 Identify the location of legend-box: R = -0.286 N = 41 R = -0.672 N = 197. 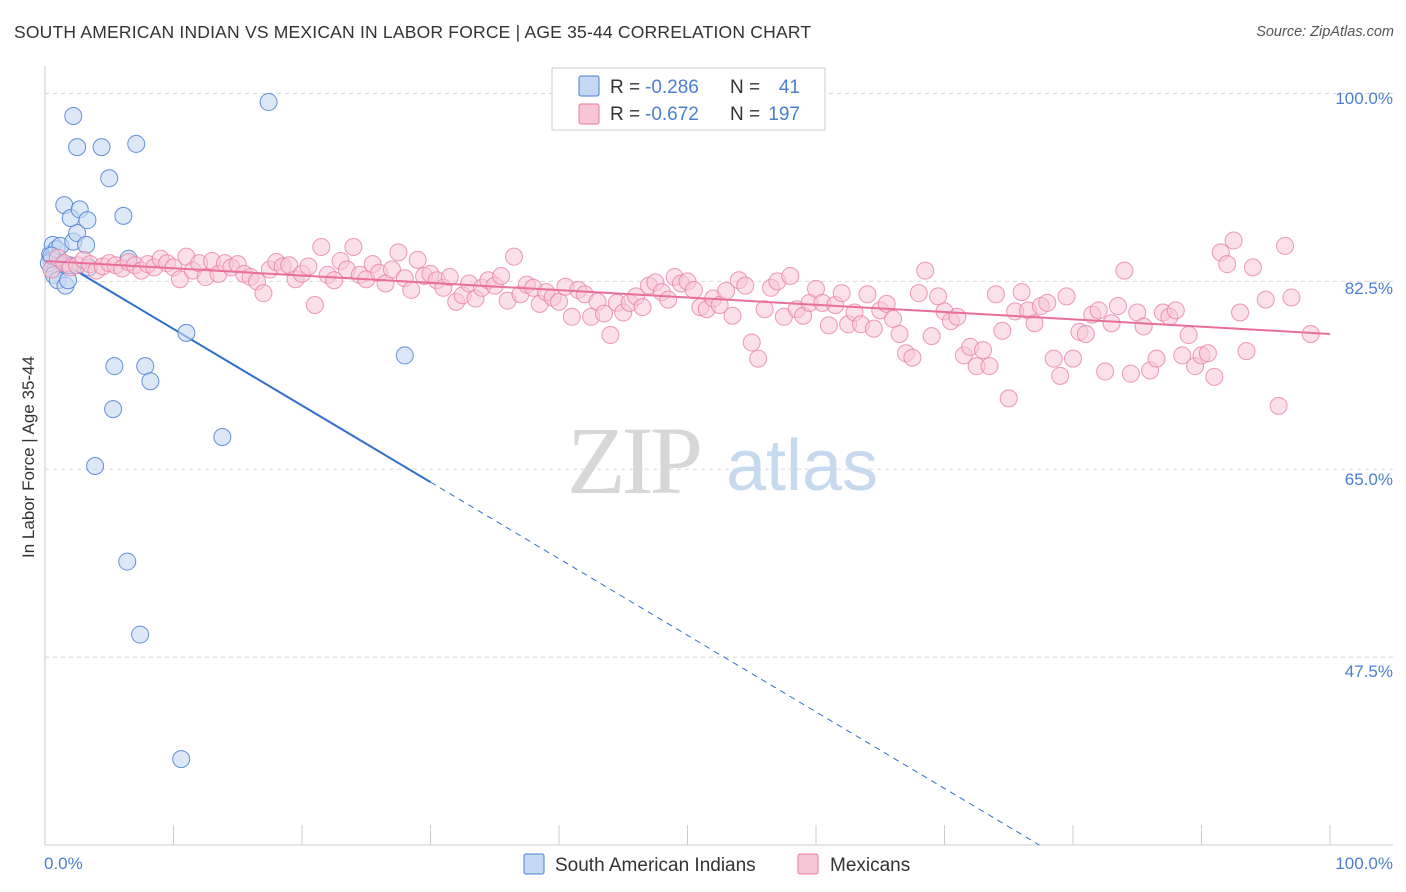
(688, 99).